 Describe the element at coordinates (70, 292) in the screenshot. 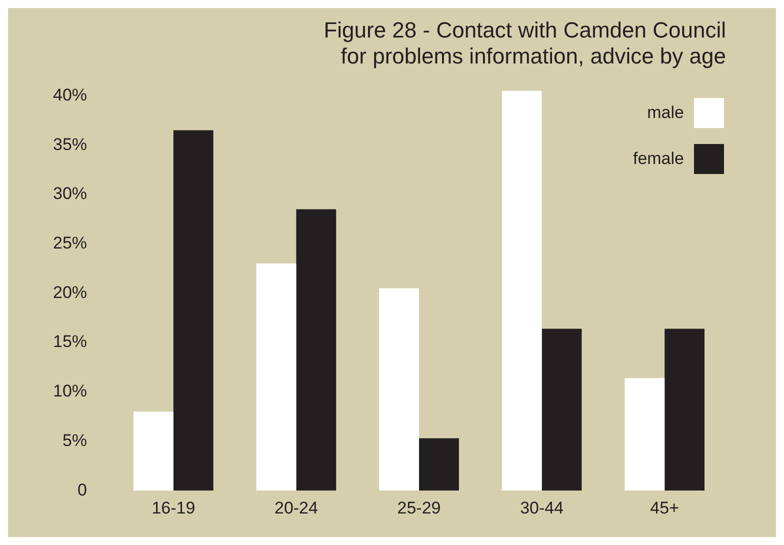

I see `y-tick-label: 20%` at that location.